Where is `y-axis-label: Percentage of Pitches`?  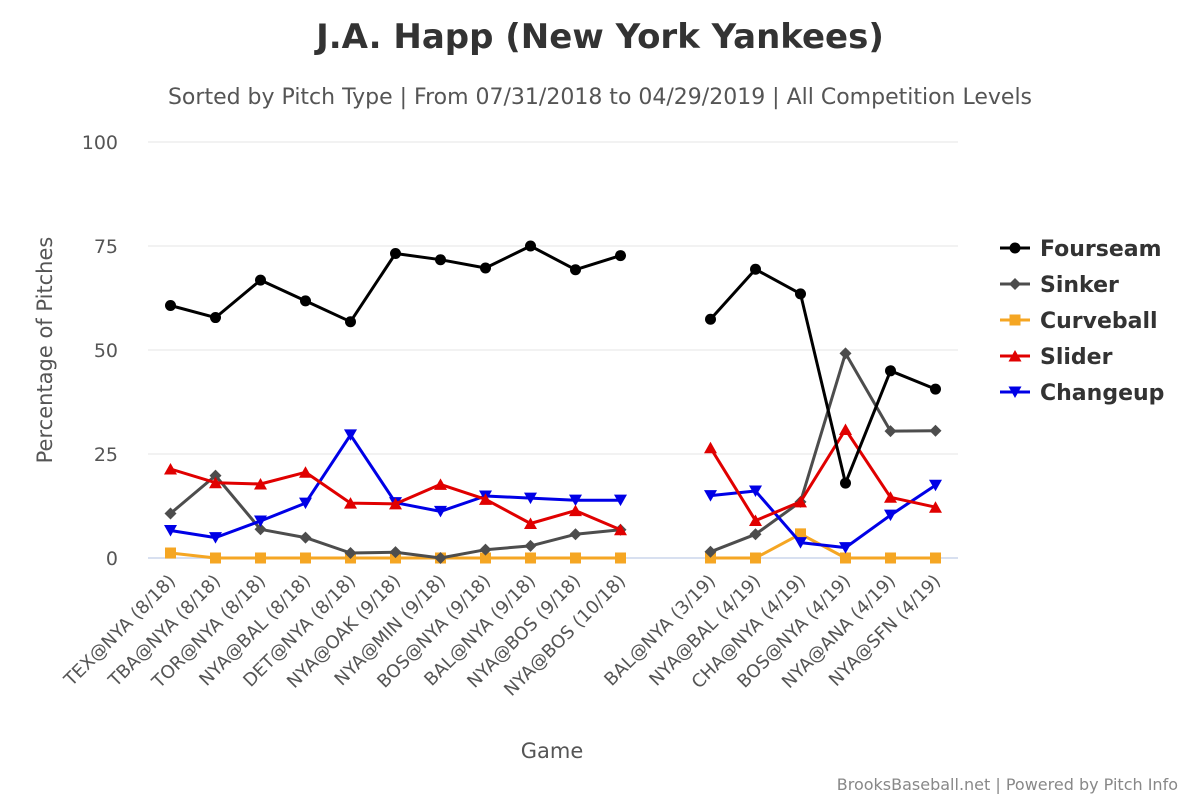
y-axis-label: Percentage of Pitches is located at coordinates (45, 350).